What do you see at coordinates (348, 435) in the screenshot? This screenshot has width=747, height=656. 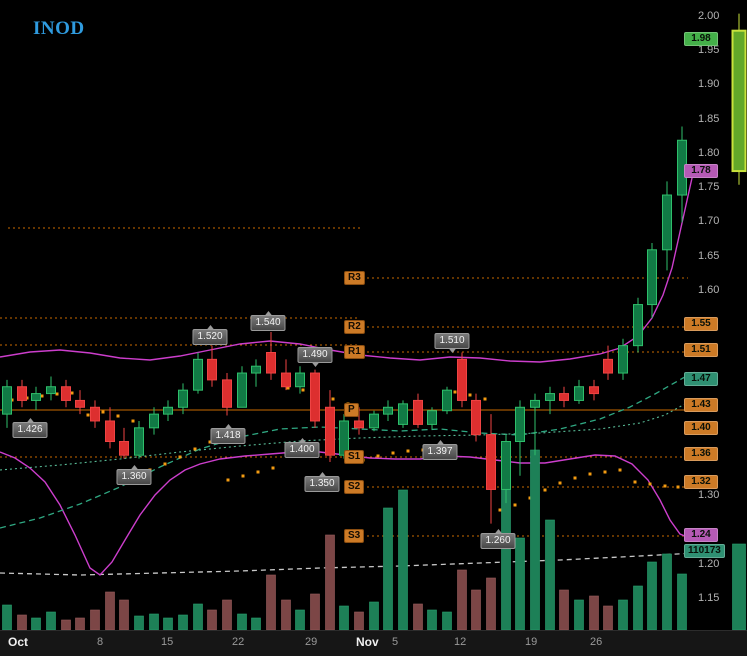 I see `ma-slow-line` at bounding box center [348, 435].